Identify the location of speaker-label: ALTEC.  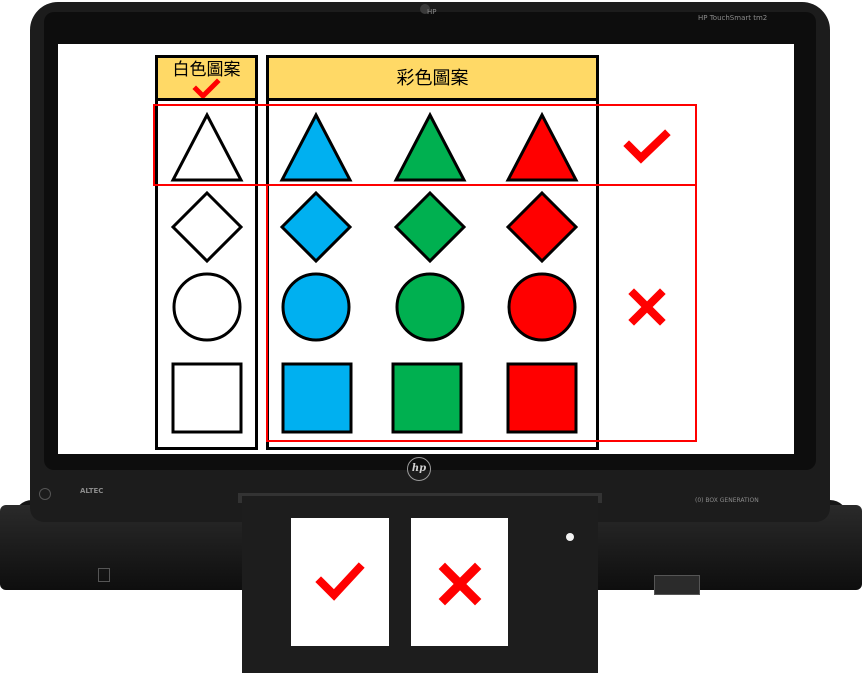
(92, 491).